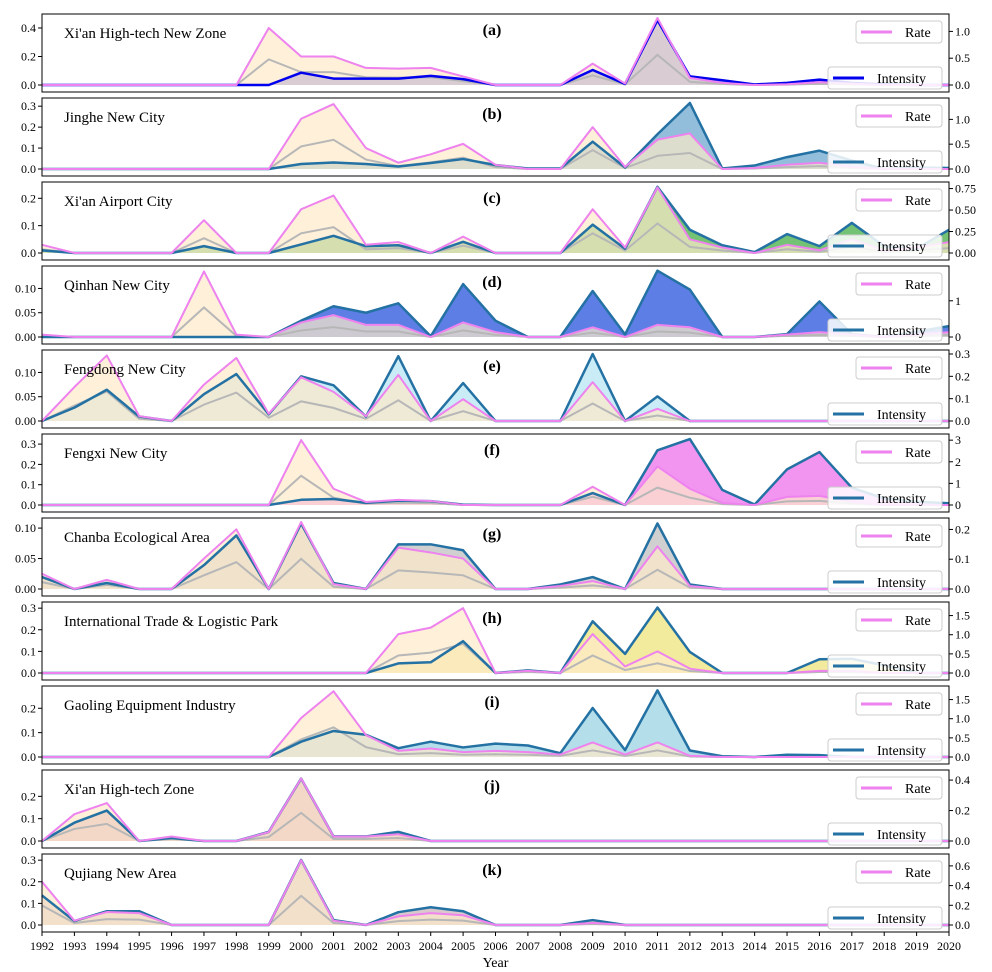 The width and height of the screenshot is (992, 972). I want to click on panel-title: Fengxi New City, so click(116, 454).